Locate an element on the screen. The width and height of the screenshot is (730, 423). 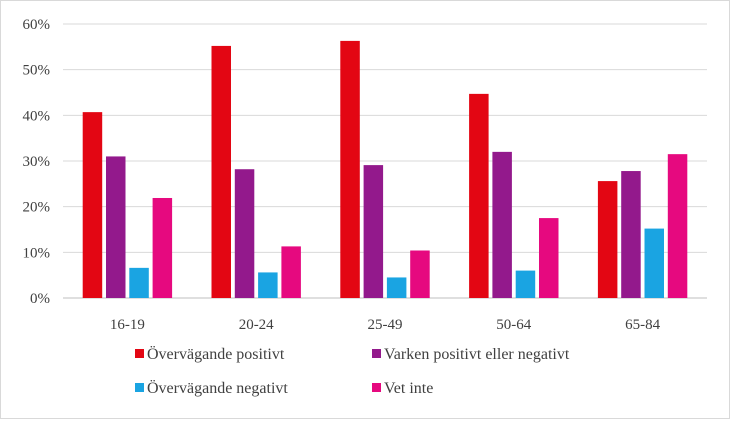
legend-label: Varken positivt eller negativt is located at coordinates (477, 354).